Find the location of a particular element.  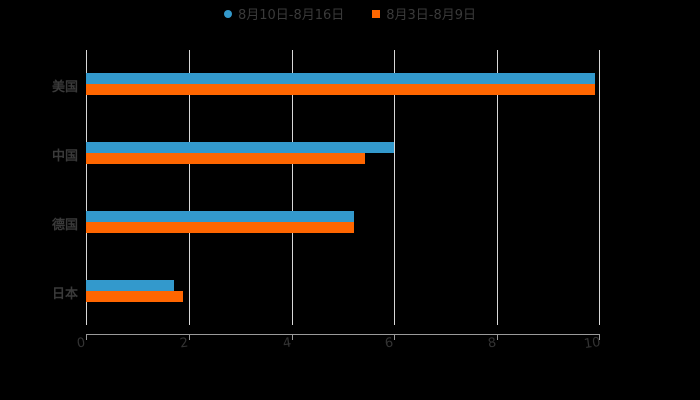

legend-item-series2: 8月3日-8月9日 is located at coordinates (424, 13).